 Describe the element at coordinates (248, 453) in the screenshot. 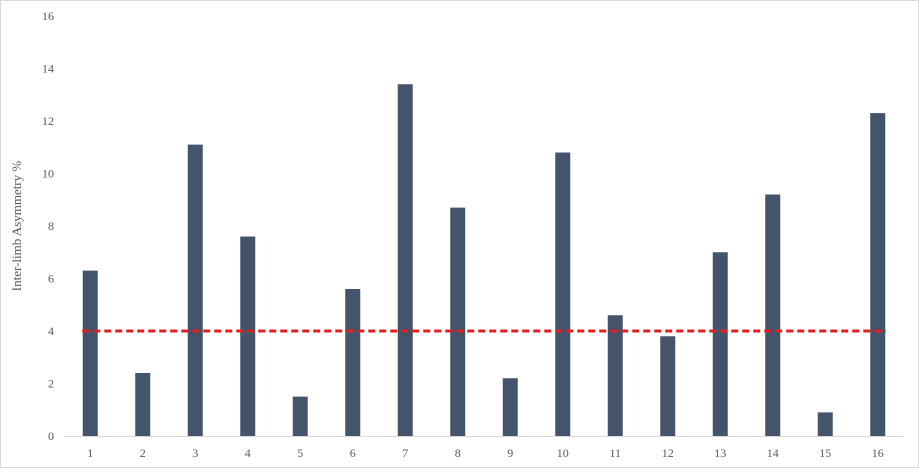

I see `x-tick-label: 4` at that location.